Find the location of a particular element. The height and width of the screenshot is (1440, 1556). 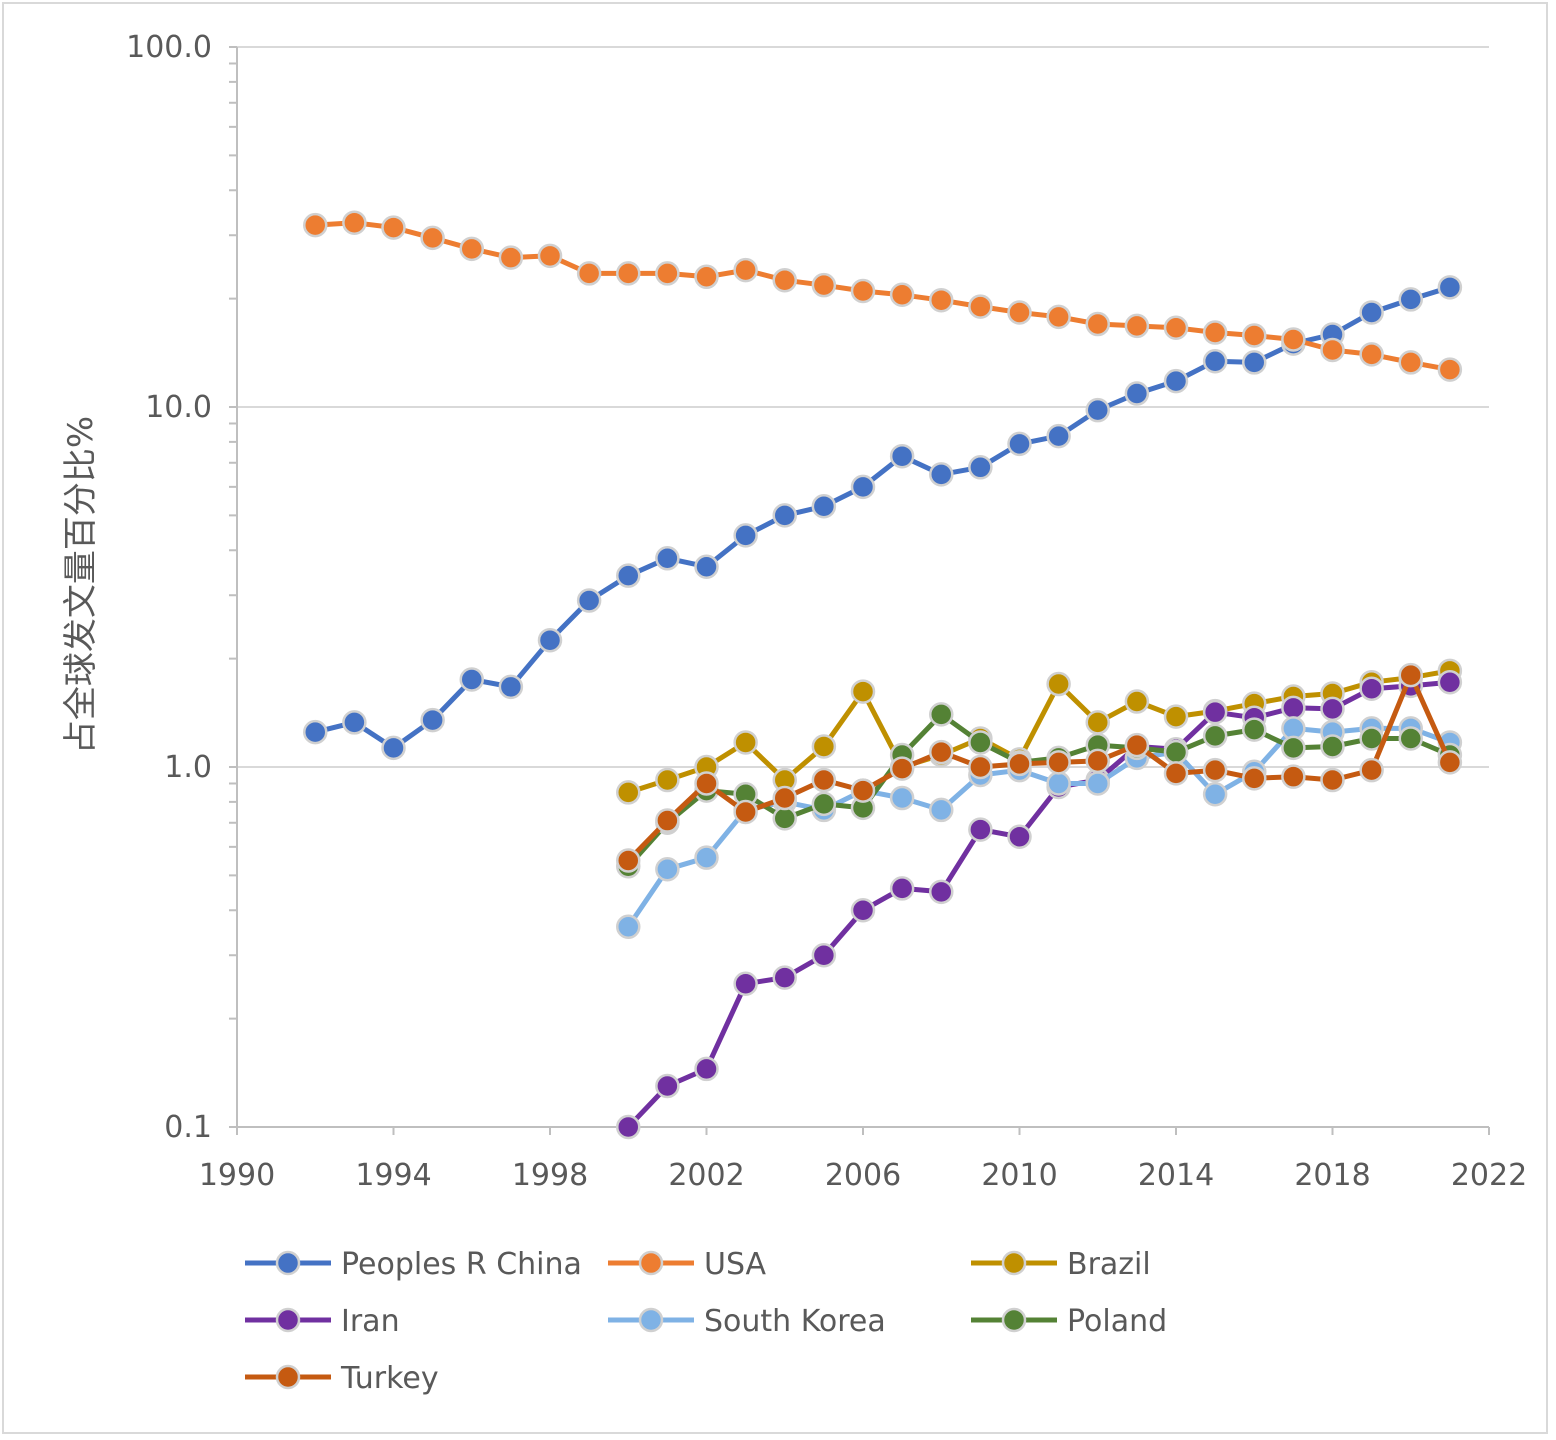

x-tick-label: 2014 is located at coordinates (1176, 1175).